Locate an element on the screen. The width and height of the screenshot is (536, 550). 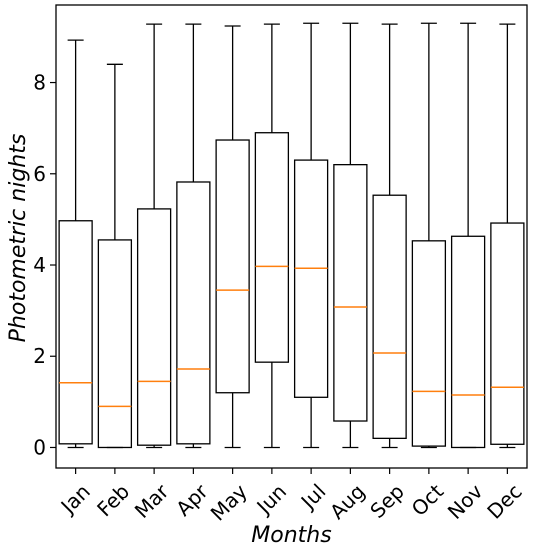
x-tick-label-jul: Jul is located at coordinates (312, 496).